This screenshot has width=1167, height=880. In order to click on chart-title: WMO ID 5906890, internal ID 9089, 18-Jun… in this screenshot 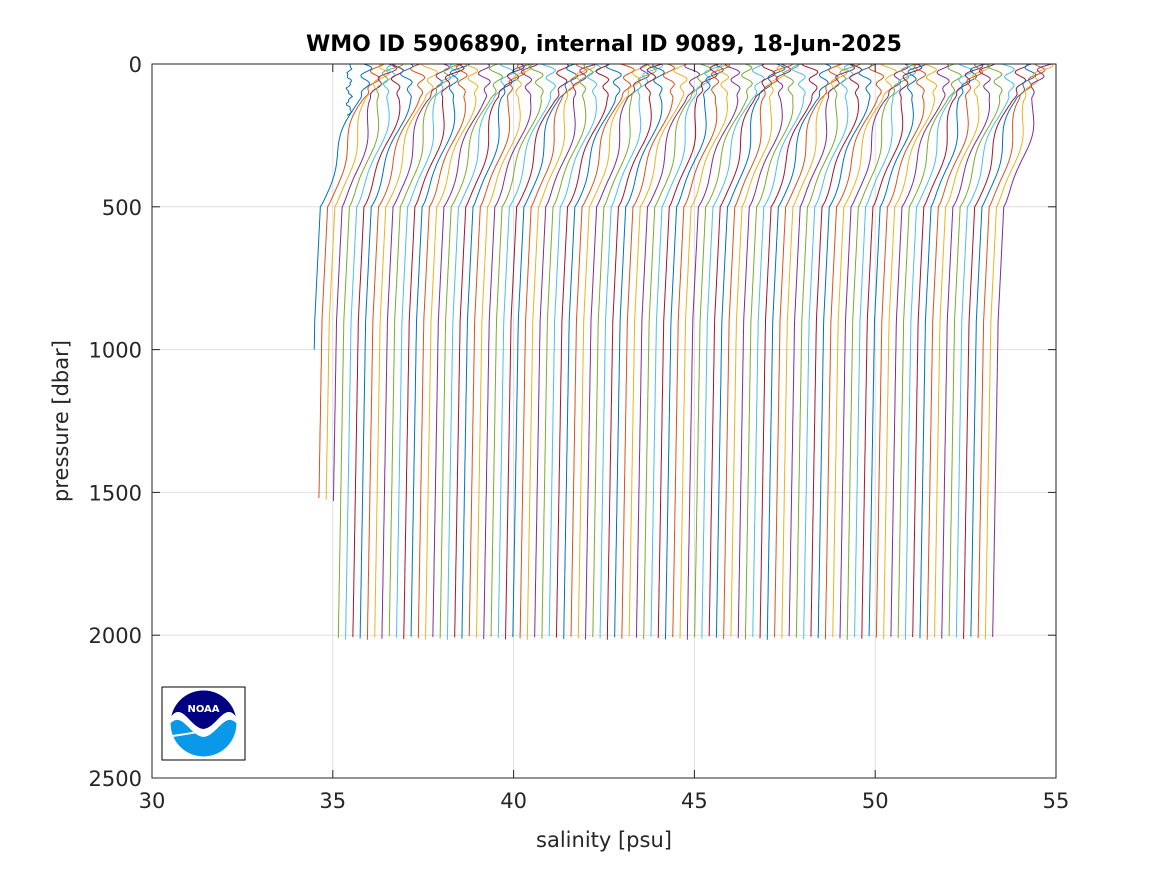, I will do `click(604, 44)`.